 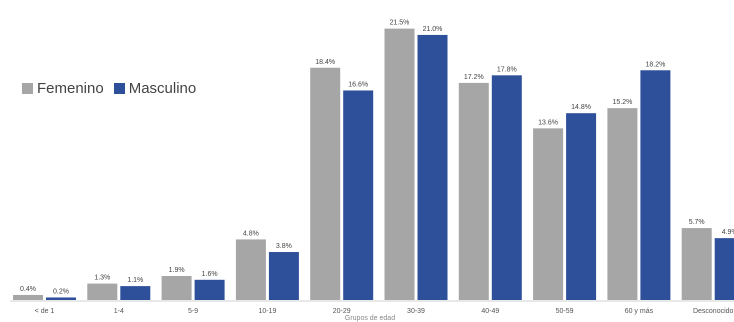 I want to click on data-label-femenino-8: 15.2%, so click(x=622, y=102).